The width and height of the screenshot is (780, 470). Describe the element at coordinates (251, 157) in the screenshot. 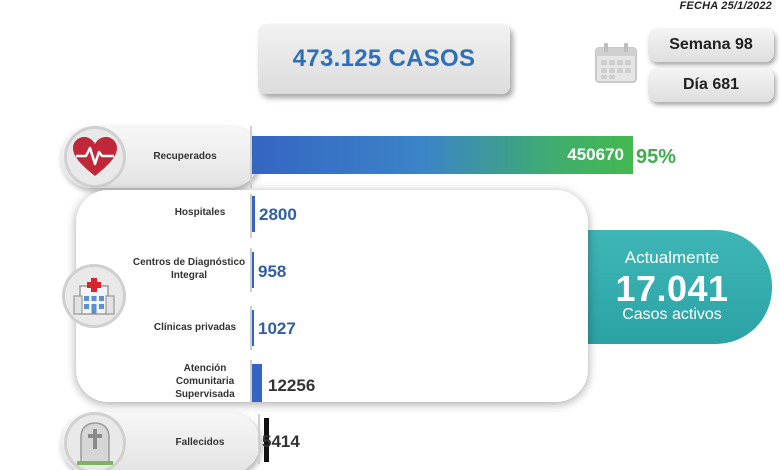

I see `recovered-axis` at that location.